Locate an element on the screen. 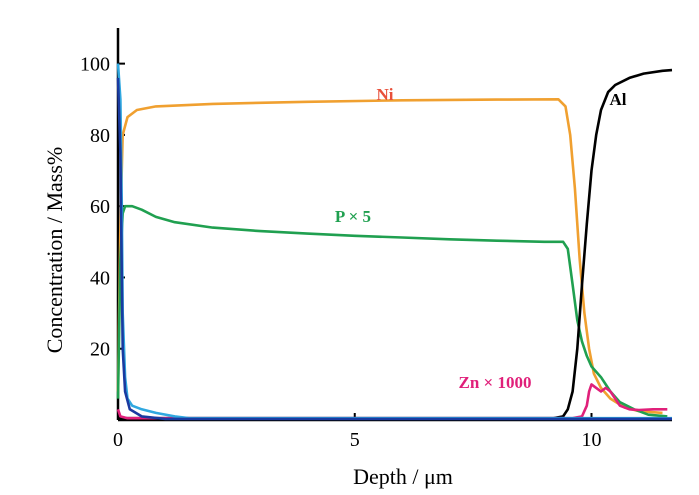 This screenshot has height=495, width=699. x-tick-label: 0 is located at coordinates (118, 440).